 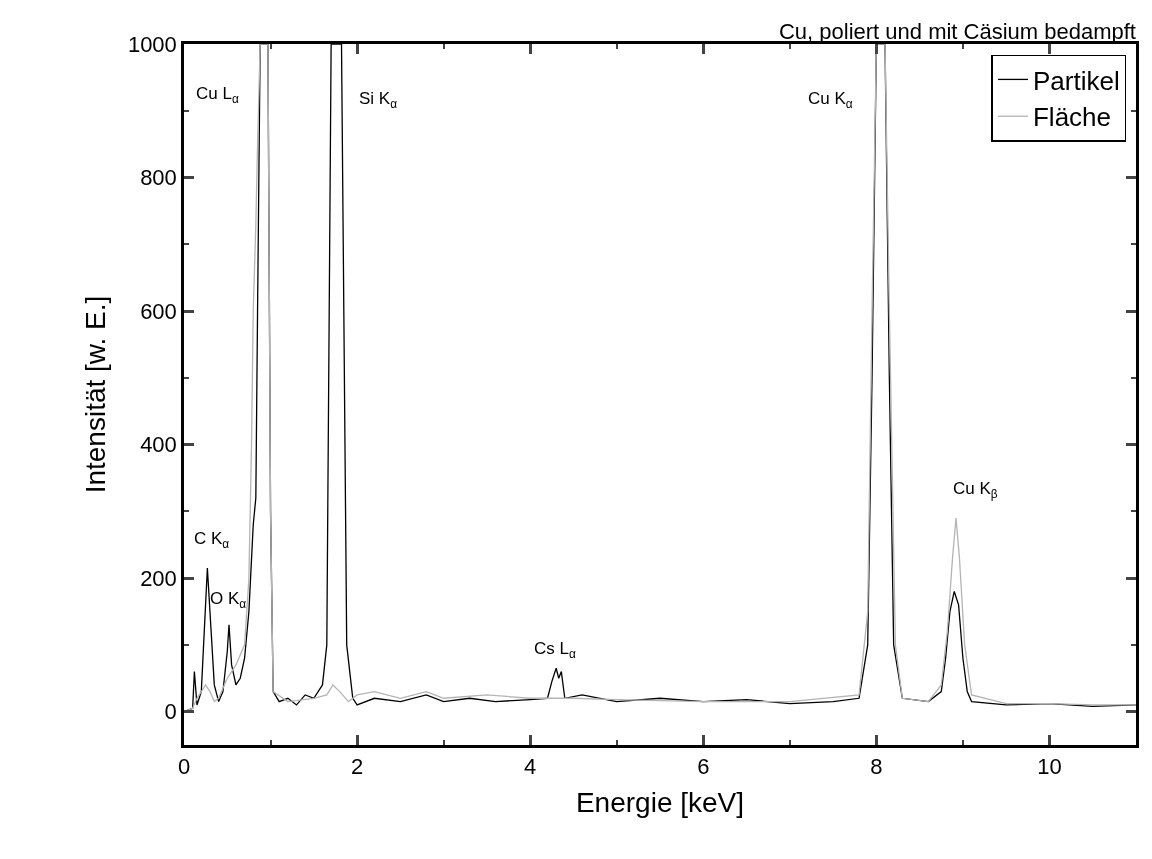 I want to click on annotation: Cu L$_{α}$, so click(x=217, y=95).